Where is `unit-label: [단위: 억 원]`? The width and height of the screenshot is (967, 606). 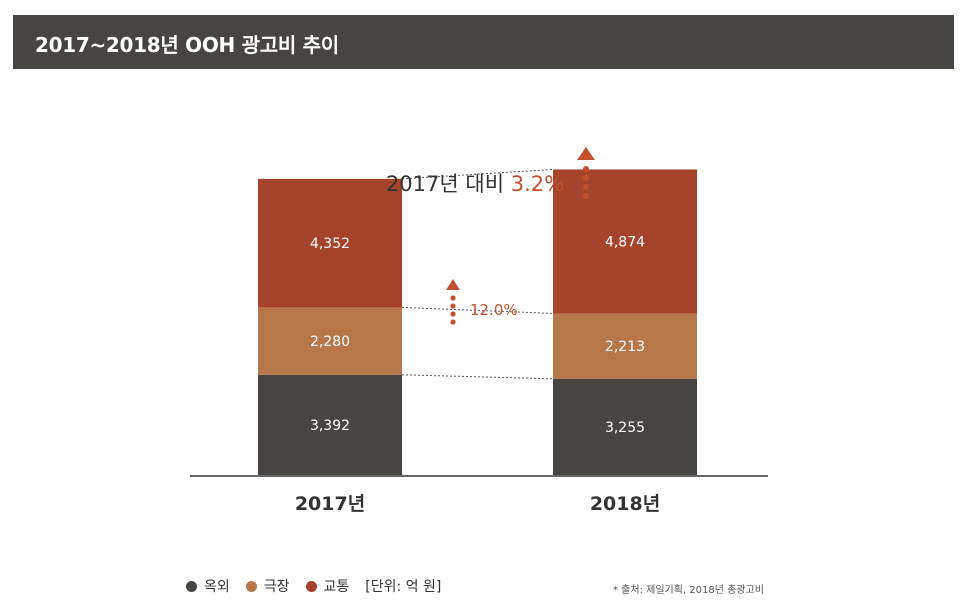 unit-label: [단위: 억 원] is located at coordinates (403, 587).